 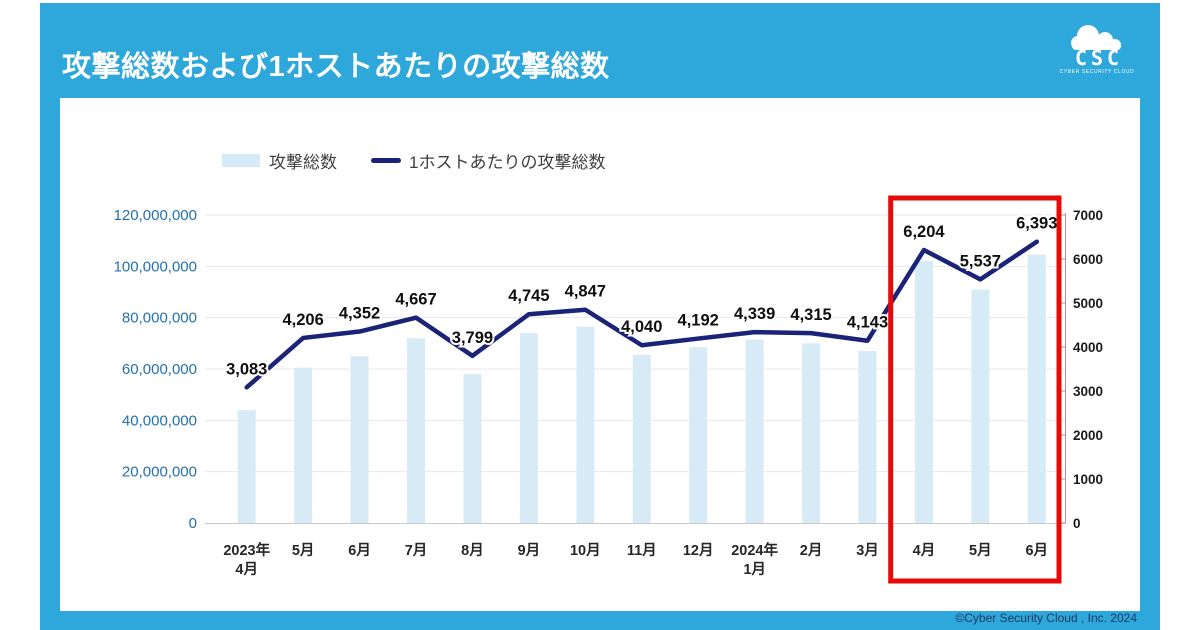 What do you see at coordinates (598, 619) in the screenshot?
I see `footer: ©Cyber Security Cloud , Inc. 2024` at bounding box center [598, 619].